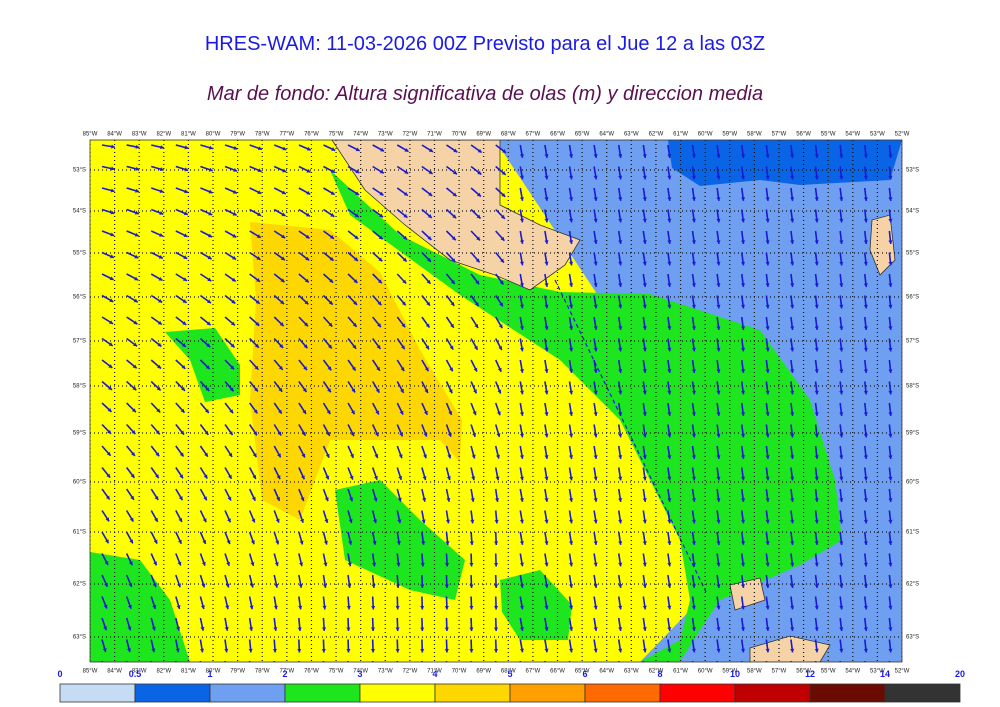 This screenshot has width=1000, height=707. What do you see at coordinates (385, 672) in the screenshot?
I see `lon-label: 73°W` at bounding box center [385, 672].